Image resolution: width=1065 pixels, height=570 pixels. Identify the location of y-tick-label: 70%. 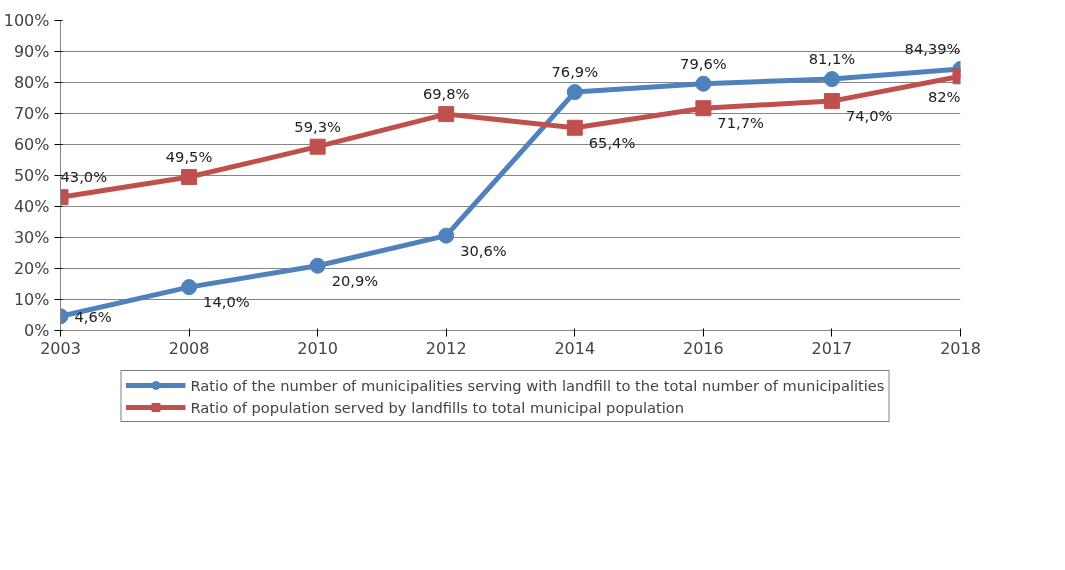
(31, 113).